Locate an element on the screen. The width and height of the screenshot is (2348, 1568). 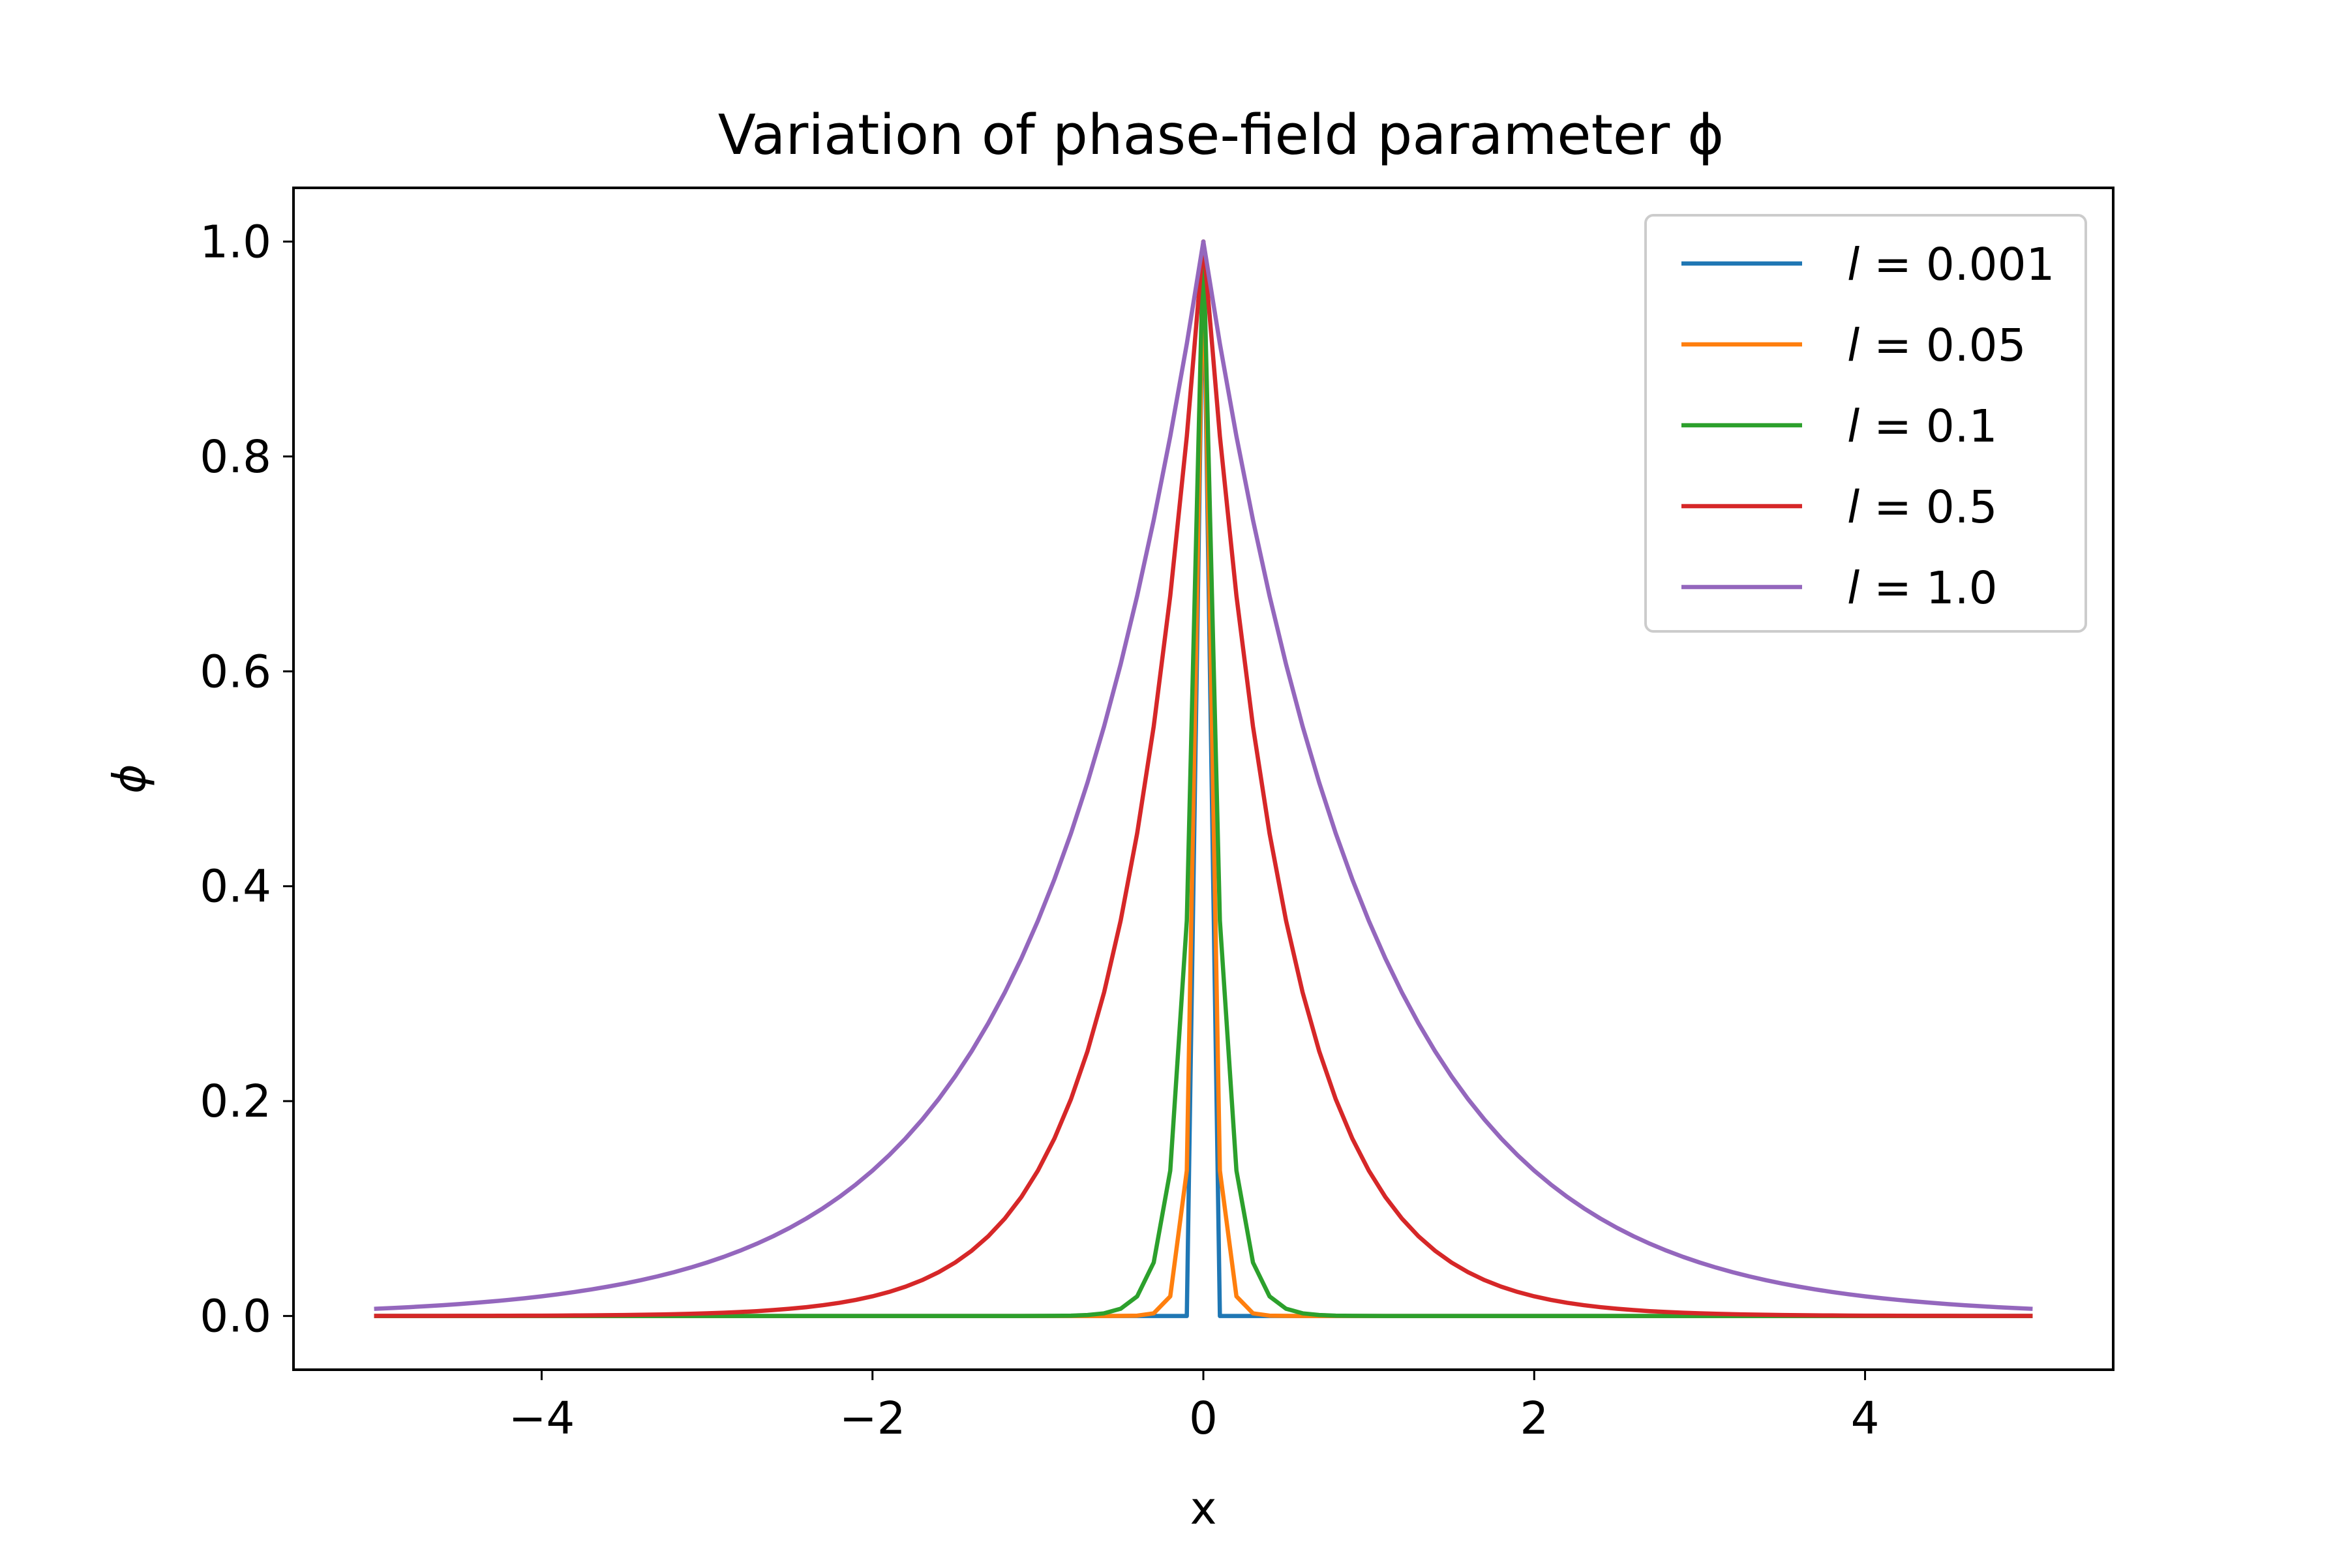
y-tick-label: 1.0 is located at coordinates (236, 242).